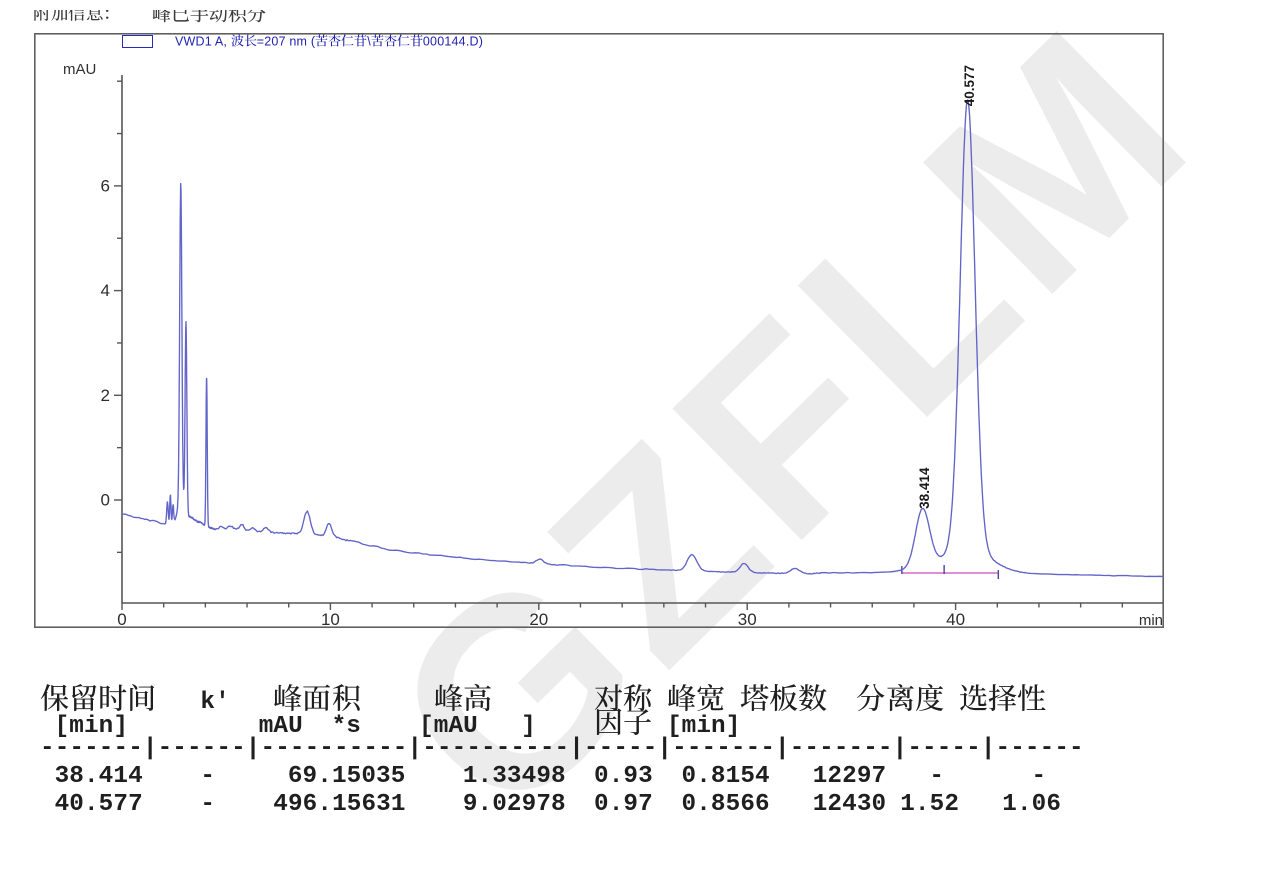 This screenshot has width=1268, height=873. Describe the element at coordinates (105, 185) in the screenshot. I see `y-tick-label: 6` at that location.